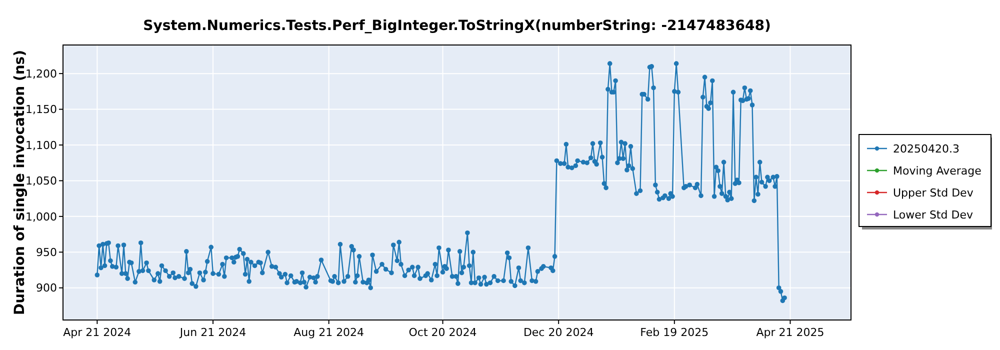  What do you see at coordinates (937, 171) in the screenshot?
I see `legend-label: Moving Average` at bounding box center [937, 171].